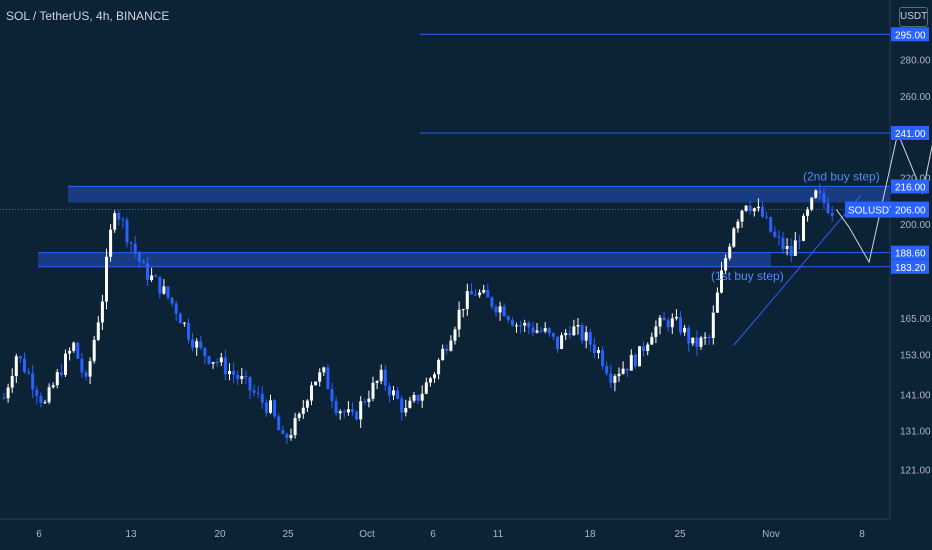  What do you see at coordinates (747, 276) in the screenshot?
I see `annotation-1st-buy-step: (1st buy step)` at bounding box center [747, 276].